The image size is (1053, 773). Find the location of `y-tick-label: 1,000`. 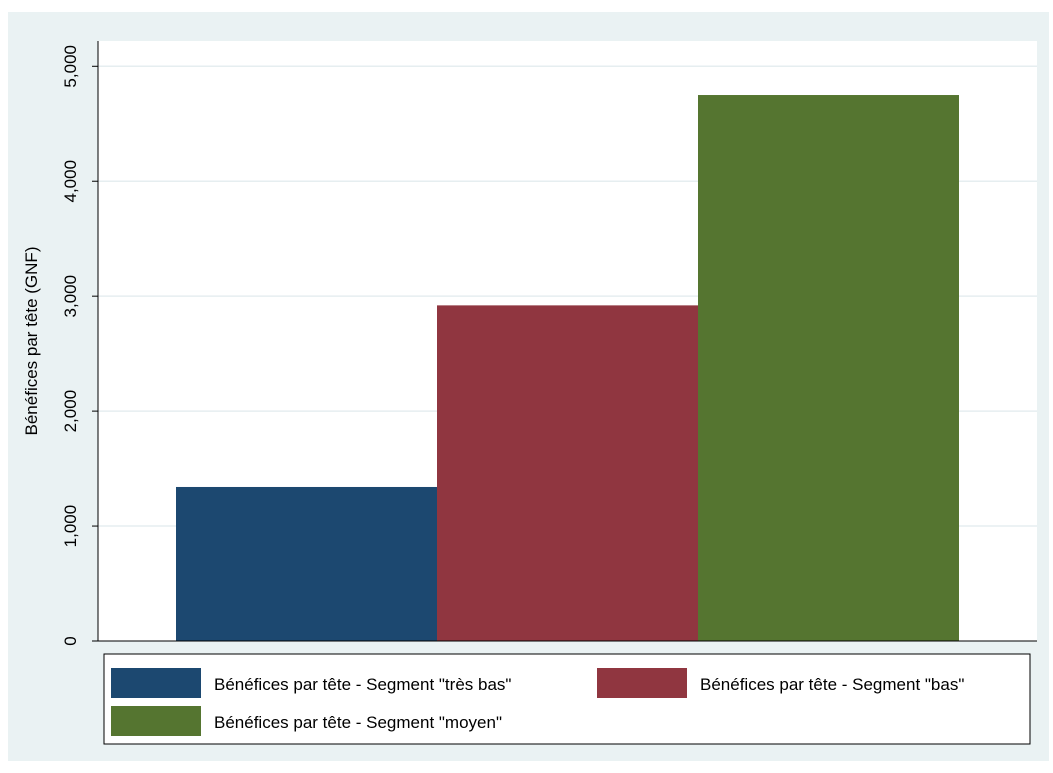

y-tick-label: 1,000 is located at coordinates (70, 526).